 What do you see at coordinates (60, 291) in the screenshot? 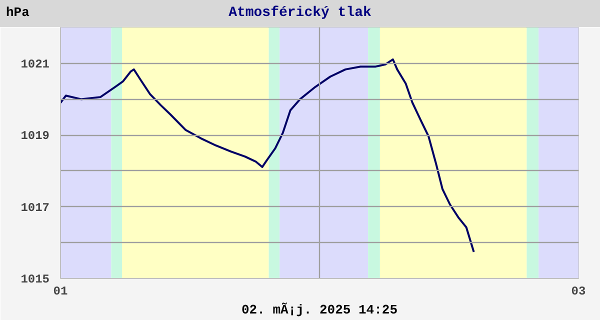
I see `x-tick-label: 01` at bounding box center [60, 291].